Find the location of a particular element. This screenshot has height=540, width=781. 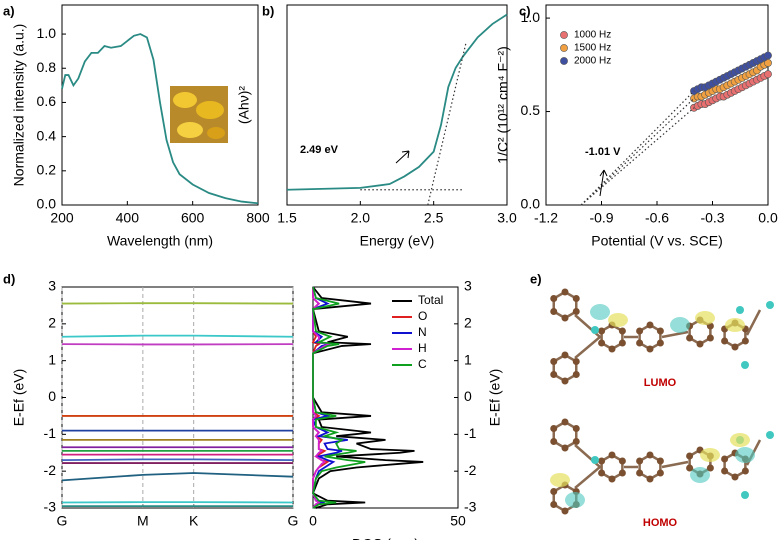

panel-label: e) is located at coordinates (536, 278).